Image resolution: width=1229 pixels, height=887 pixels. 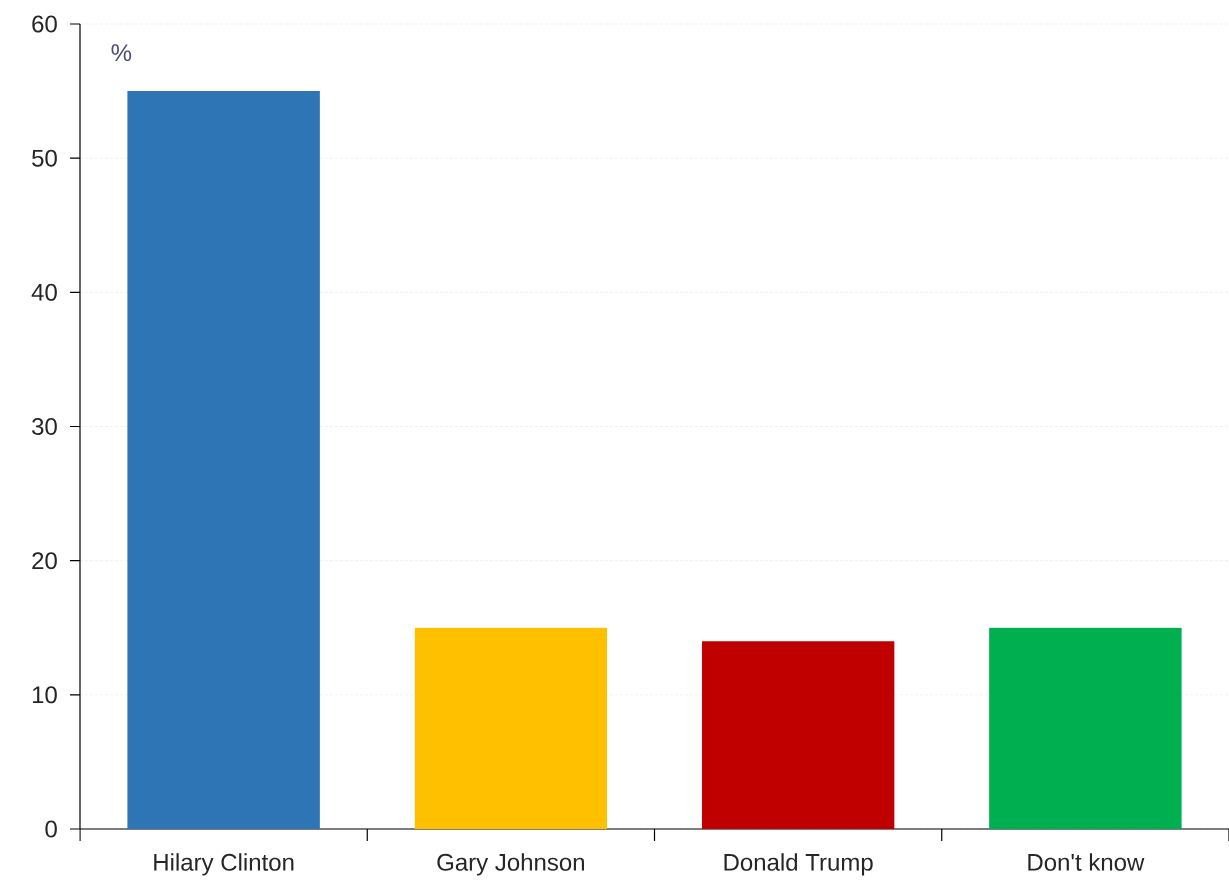 I want to click on x-tick-label: Donald Trump, so click(x=798, y=864).